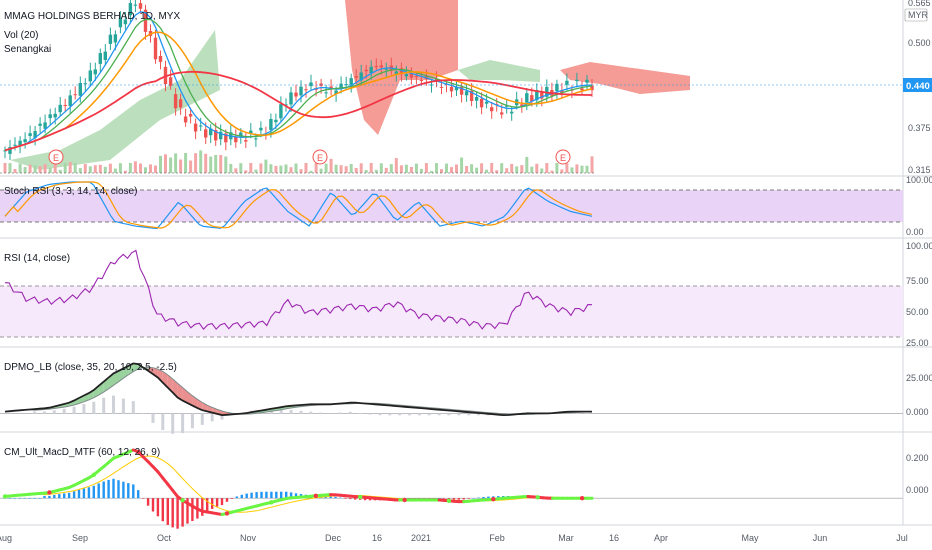  Describe the element at coordinates (497, 538) in the screenshot. I see `time-label: Feb` at that location.